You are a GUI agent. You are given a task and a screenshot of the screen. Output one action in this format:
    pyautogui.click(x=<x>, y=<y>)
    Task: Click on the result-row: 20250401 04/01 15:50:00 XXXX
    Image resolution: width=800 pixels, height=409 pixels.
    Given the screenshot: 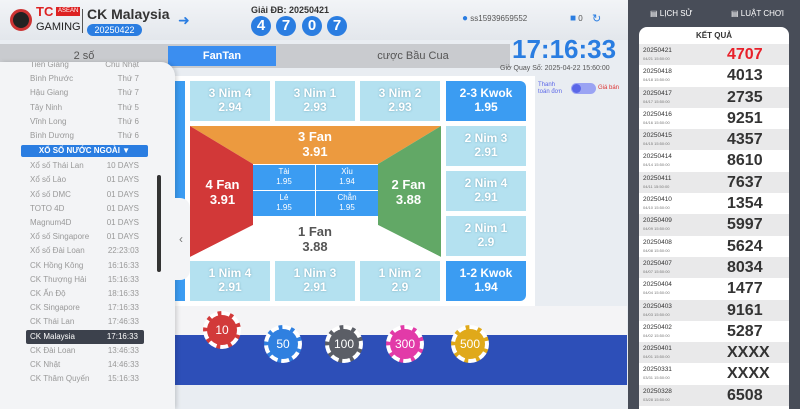 What is the action you would take?
    pyautogui.click(x=714, y=353)
    